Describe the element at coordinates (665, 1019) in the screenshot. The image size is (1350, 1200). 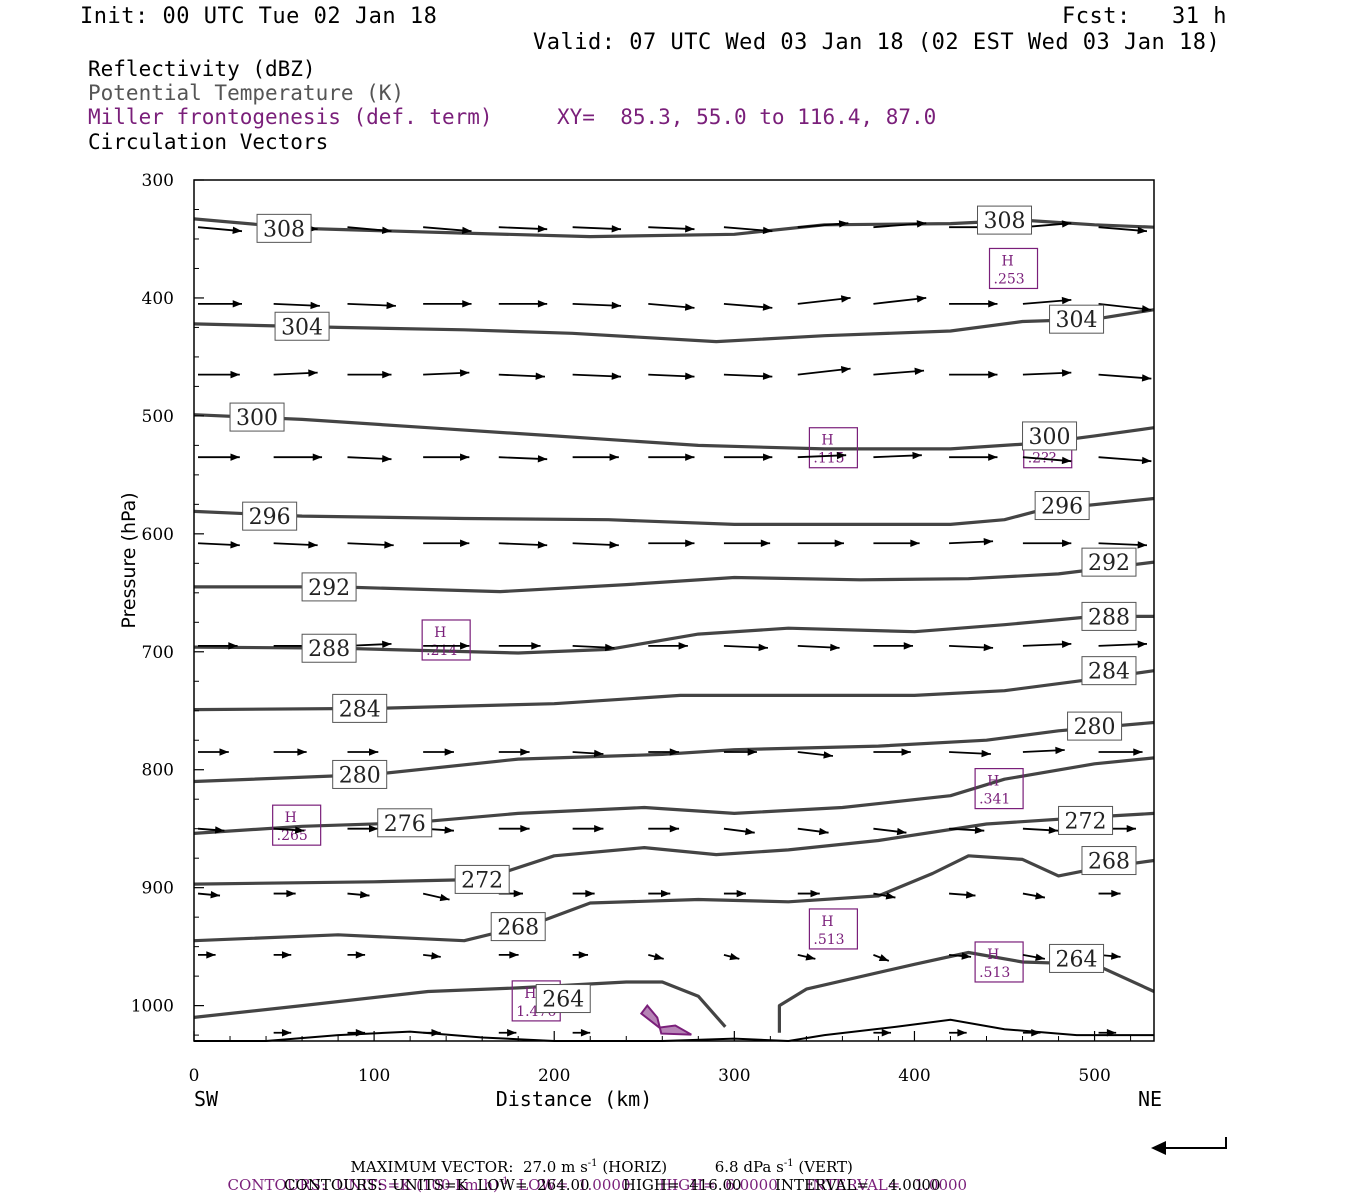
I see `fronto-surface-contour` at that location.